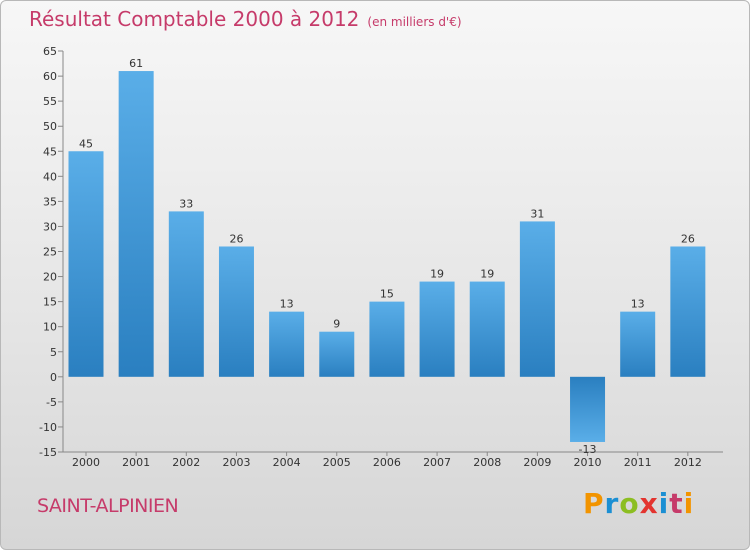  I want to click on x-tick-label: 2000, so click(86, 462).